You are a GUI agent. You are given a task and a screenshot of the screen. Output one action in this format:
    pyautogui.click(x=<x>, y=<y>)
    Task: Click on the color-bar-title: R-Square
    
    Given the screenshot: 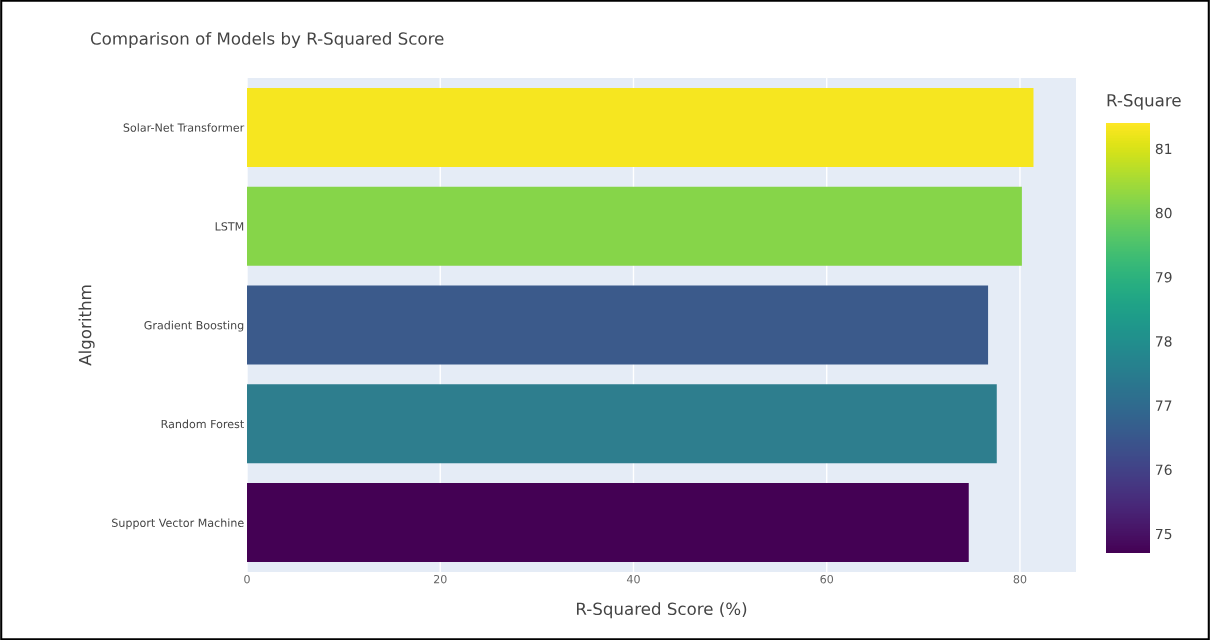 What is the action you would take?
    pyautogui.click(x=1144, y=101)
    